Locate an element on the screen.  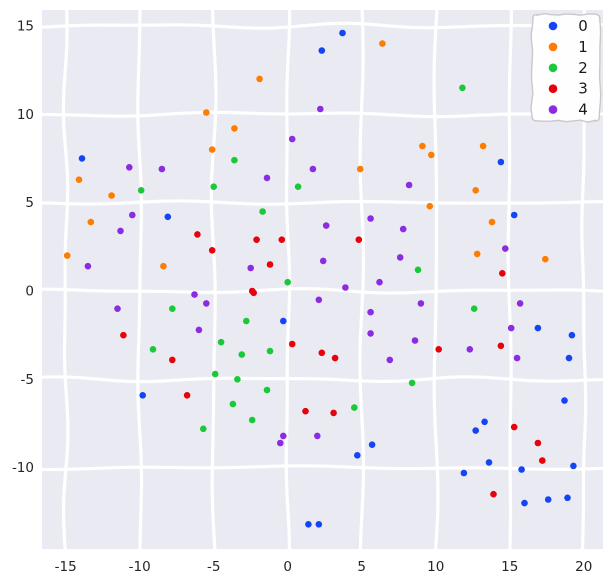
y-tick-label: 10 is located at coordinates (25, 115).